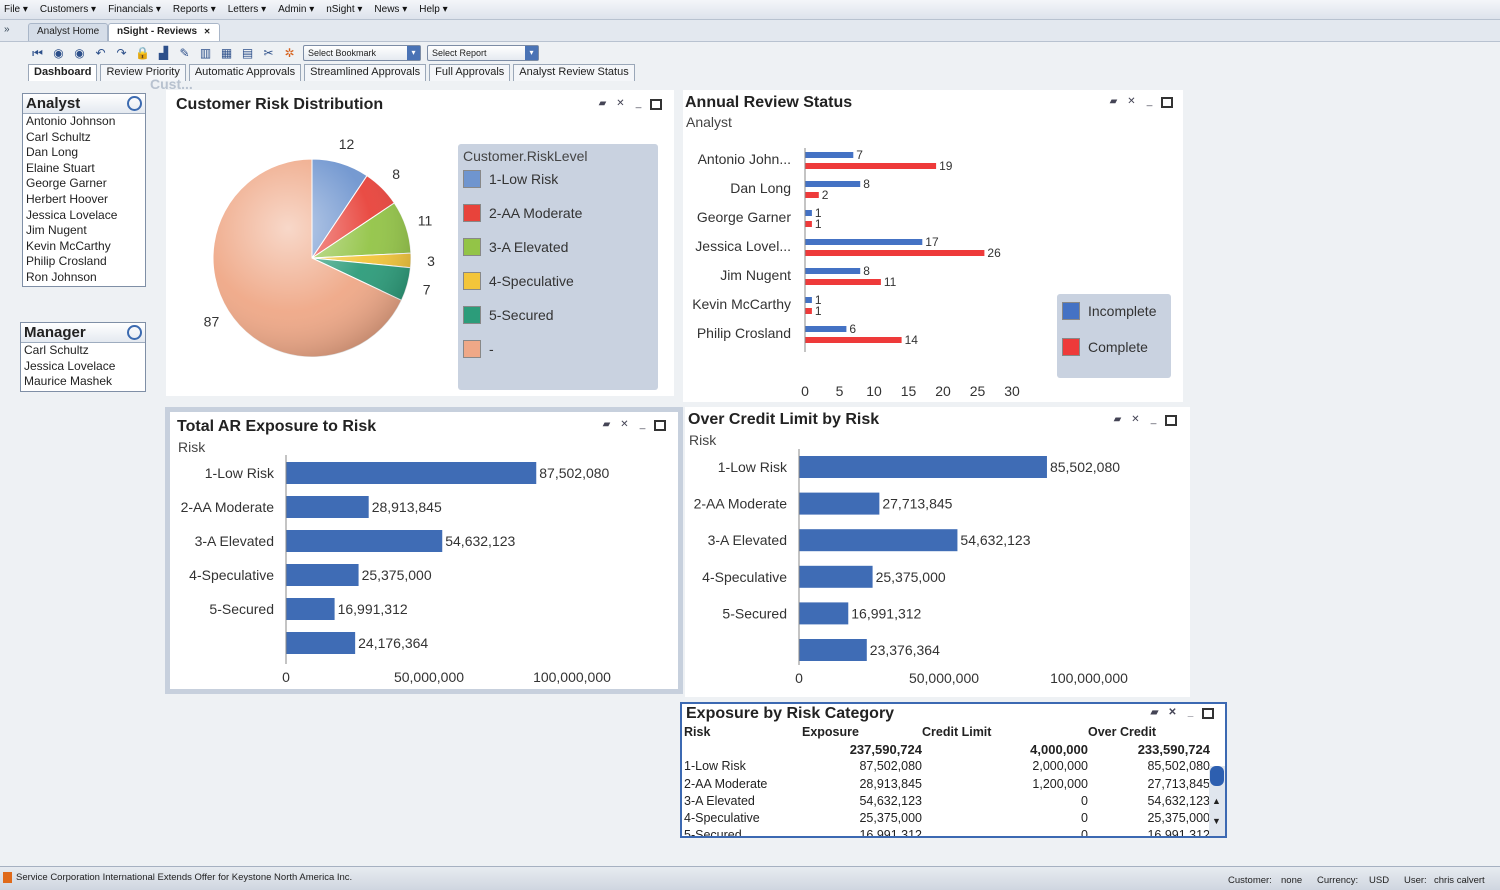  I want to click on table-scrollbar: ▲ ▼, so click(1217, 801).